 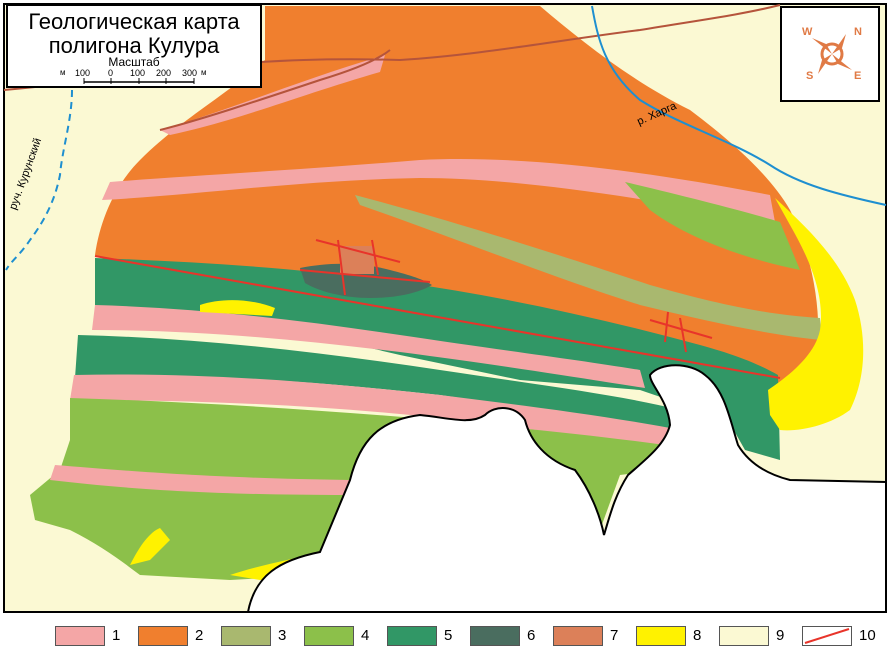 I want to click on legend-item-6: 6, so click(x=510, y=636).